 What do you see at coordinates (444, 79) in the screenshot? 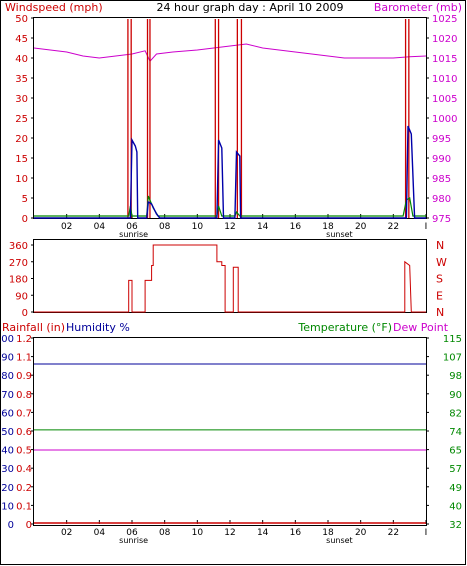
I see `baro-y-tick-label: 1010` at bounding box center [444, 79].